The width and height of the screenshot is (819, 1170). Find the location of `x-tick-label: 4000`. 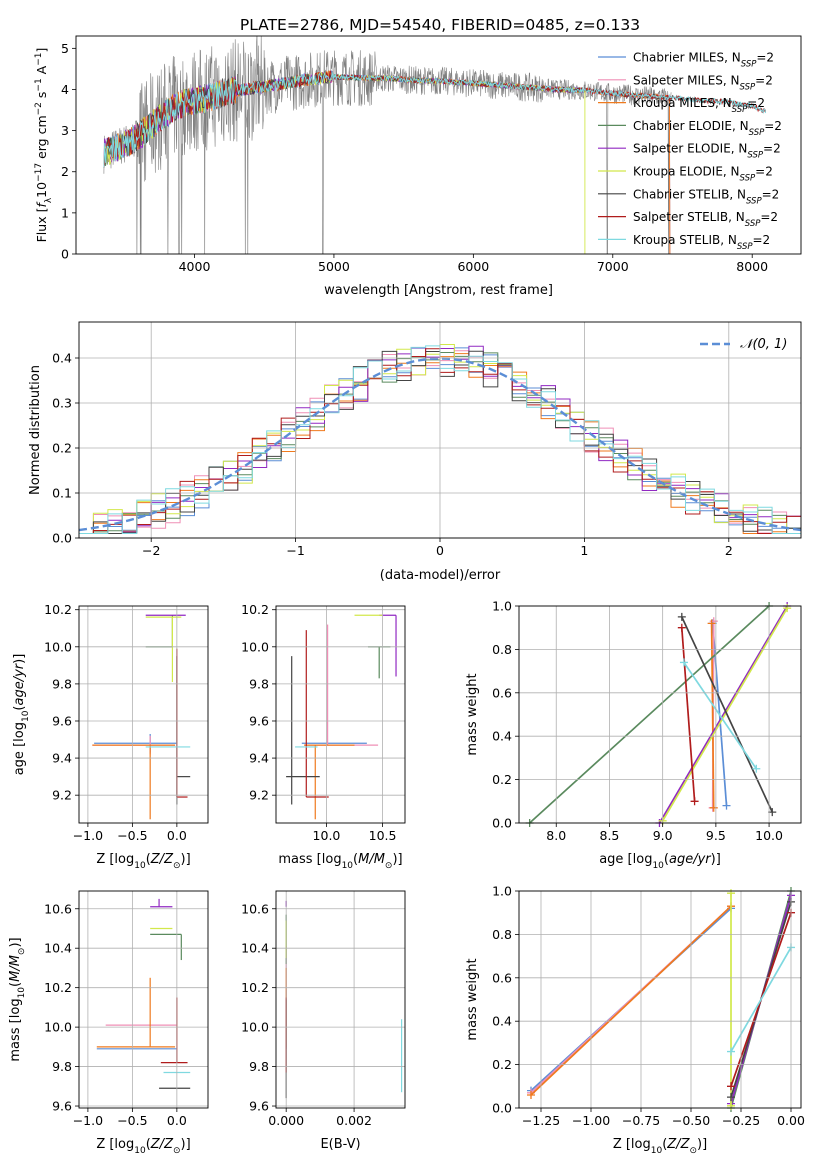

x-tick-label: 4000 is located at coordinates (195, 266).